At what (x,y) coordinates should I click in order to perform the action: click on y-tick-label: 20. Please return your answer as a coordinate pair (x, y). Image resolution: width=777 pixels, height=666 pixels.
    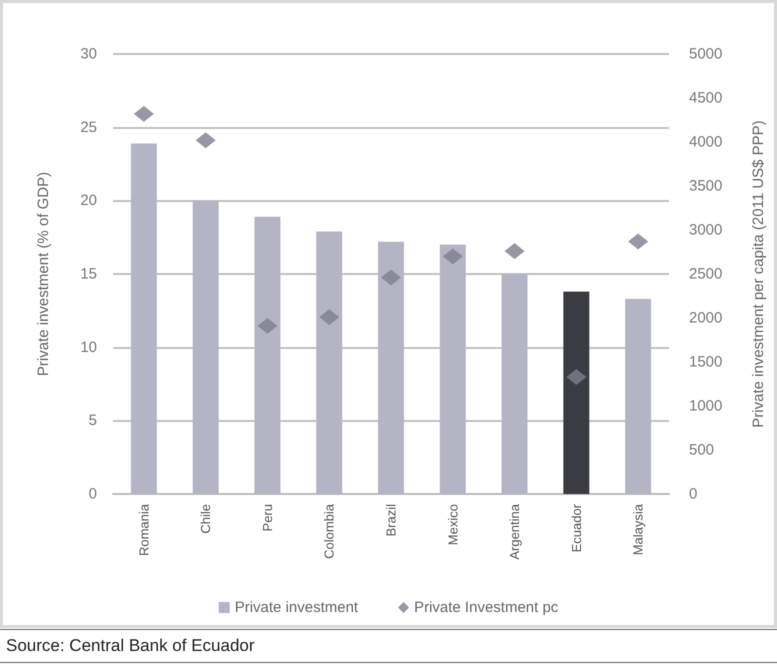
    Looking at the image, I should click on (88, 201).